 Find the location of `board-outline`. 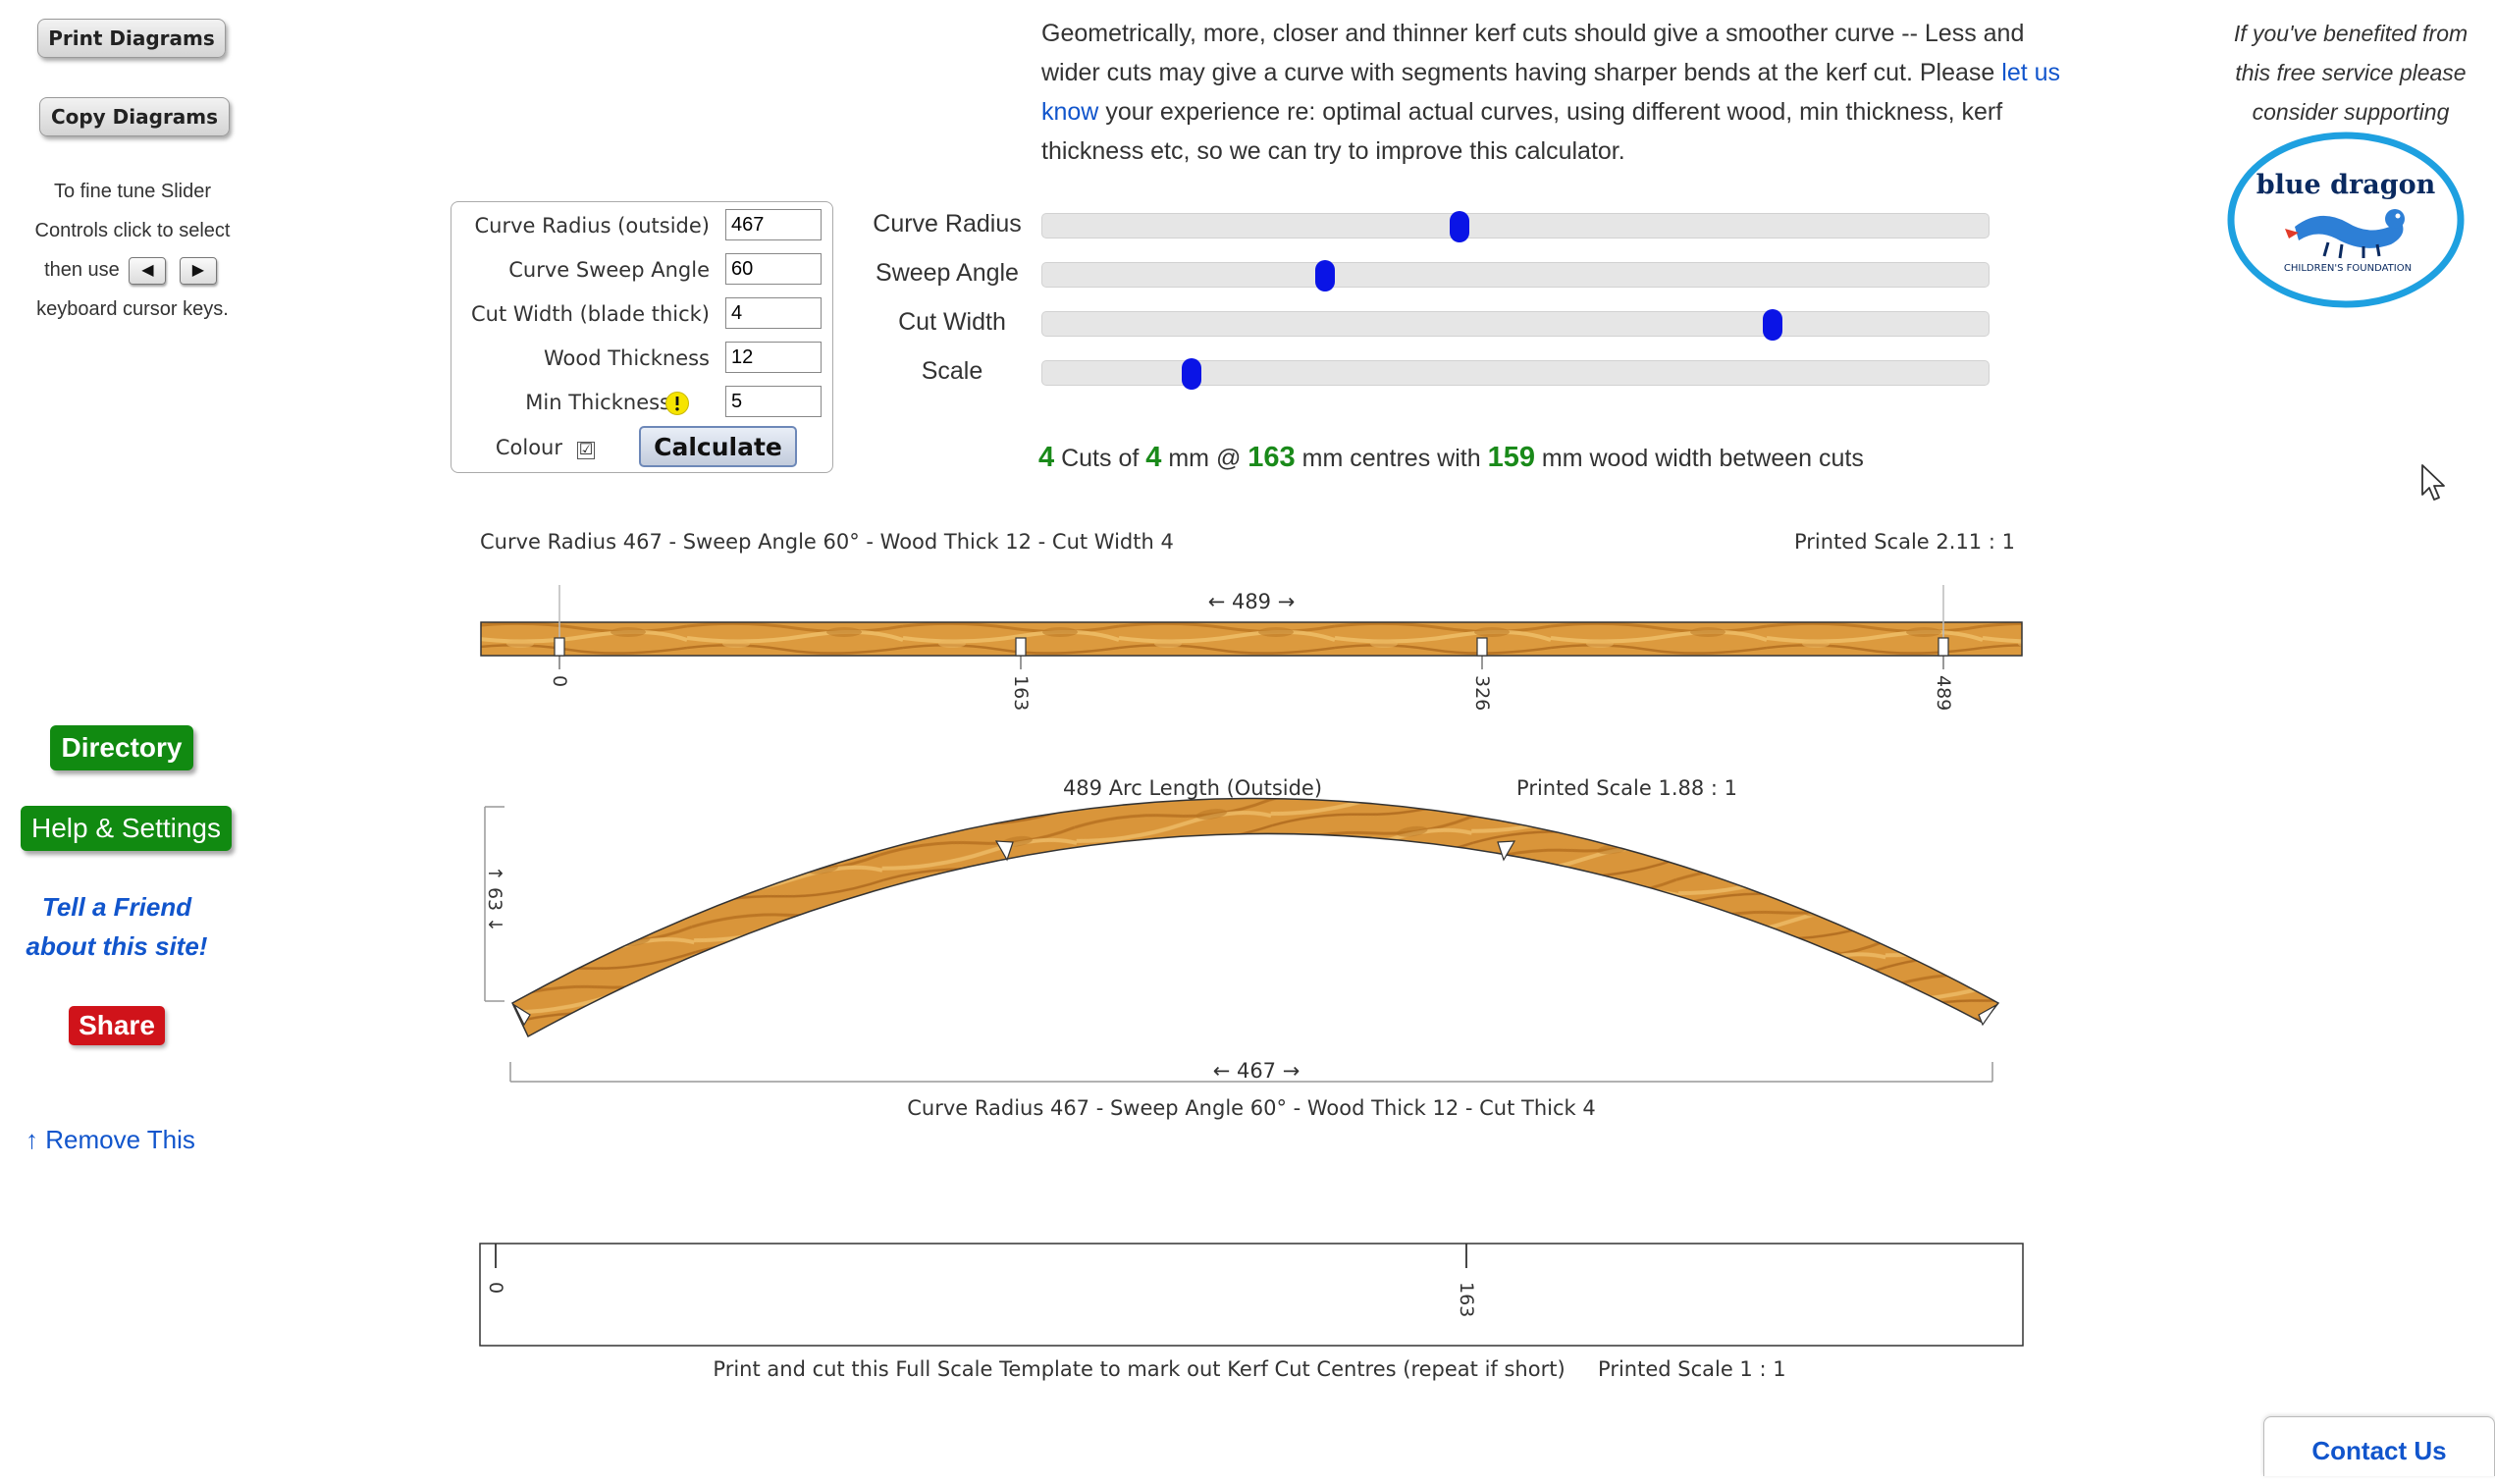

board-outline is located at coordinates (1251, 639).